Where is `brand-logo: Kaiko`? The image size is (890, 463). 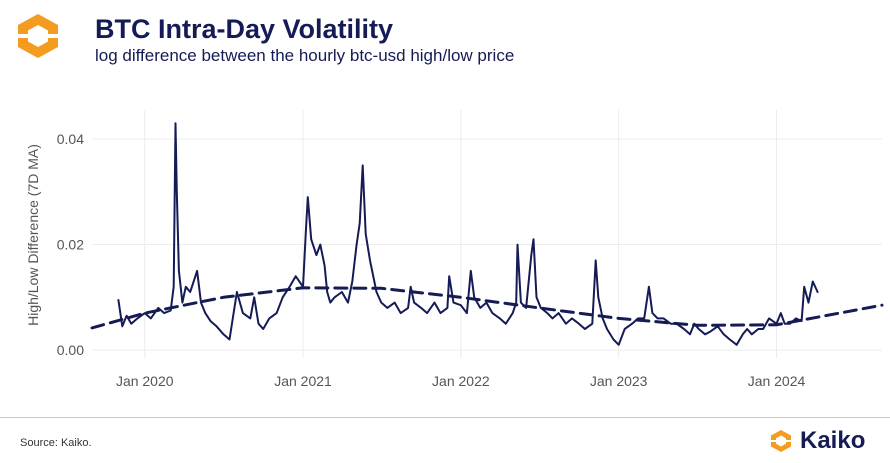
brand-logo: Kaiko is located at coordinates (823, 441).